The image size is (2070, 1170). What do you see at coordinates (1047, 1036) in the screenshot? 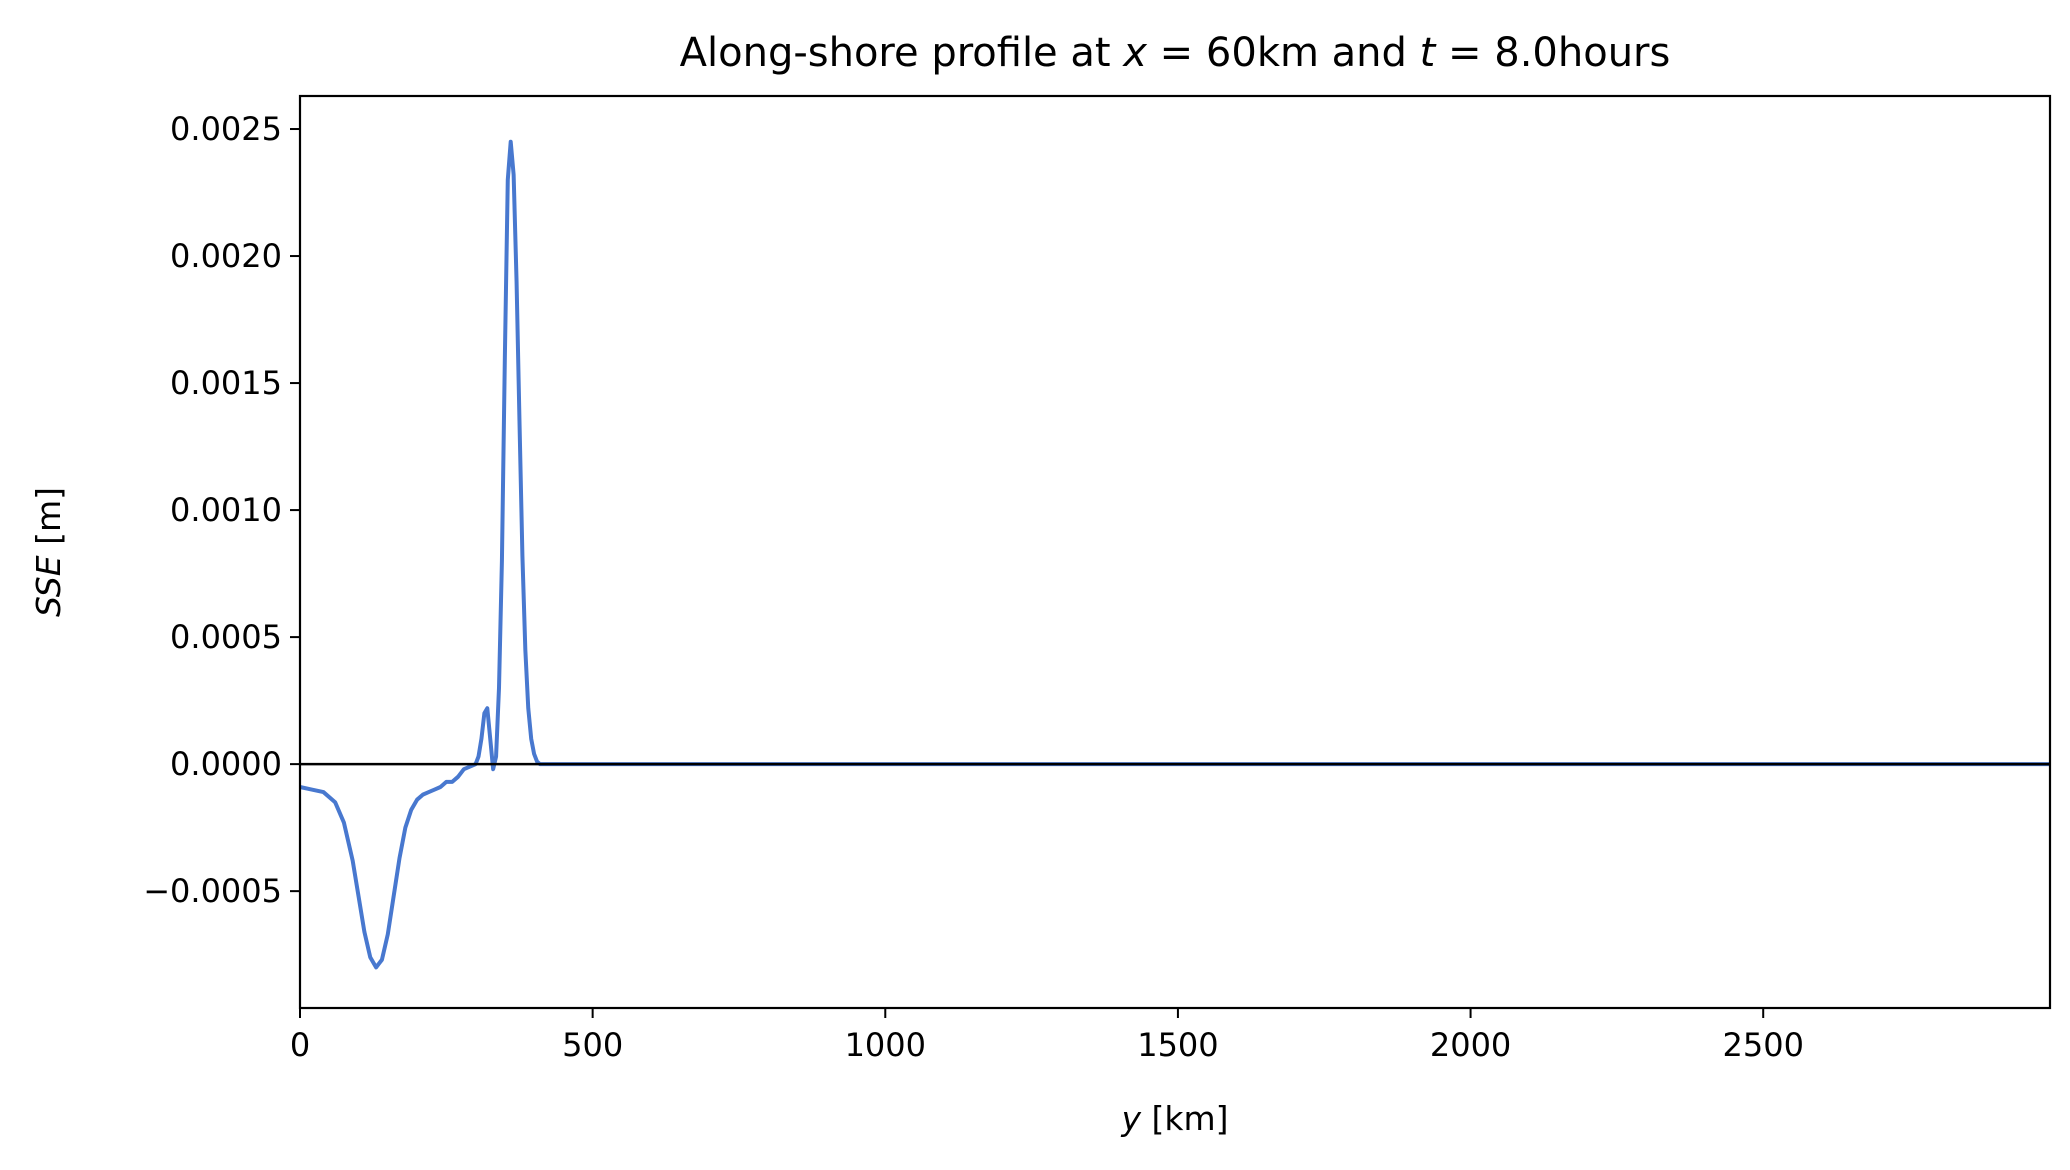
I see `x-axis-ticks: 0 500 1000 1500 2000 2500` at bounding box center [1047, 1036].